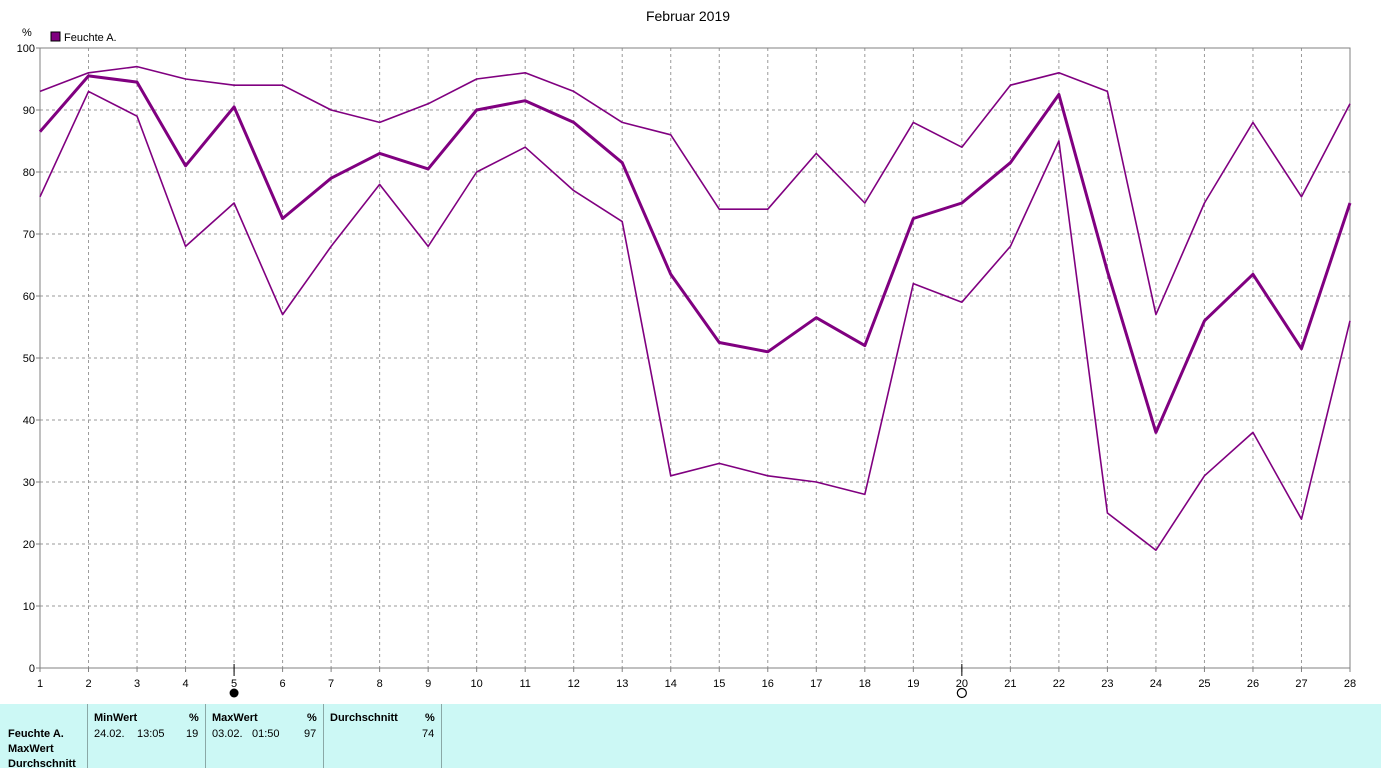 Image resolution: width=1381 pixels, height=770 pixels. I want to click on y-tick-label: 20, so click(29, 545).